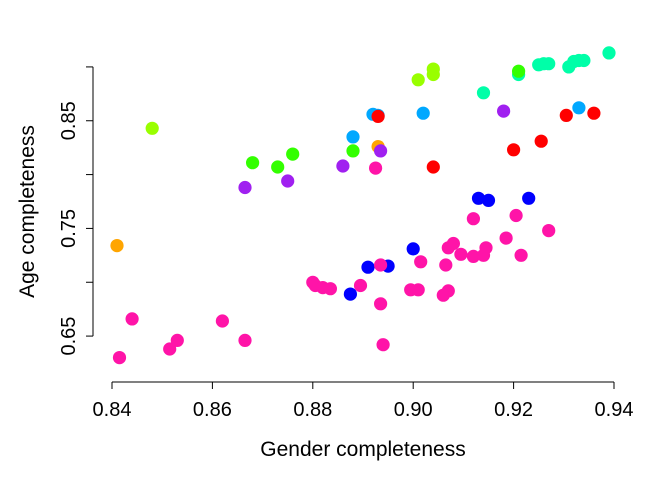 This screenshot has height=480, width=672. What do you see at coordinates (69, 120) in the screenshot?
I see `y-tick-label: 0.85` at bounding box center [69, 120].